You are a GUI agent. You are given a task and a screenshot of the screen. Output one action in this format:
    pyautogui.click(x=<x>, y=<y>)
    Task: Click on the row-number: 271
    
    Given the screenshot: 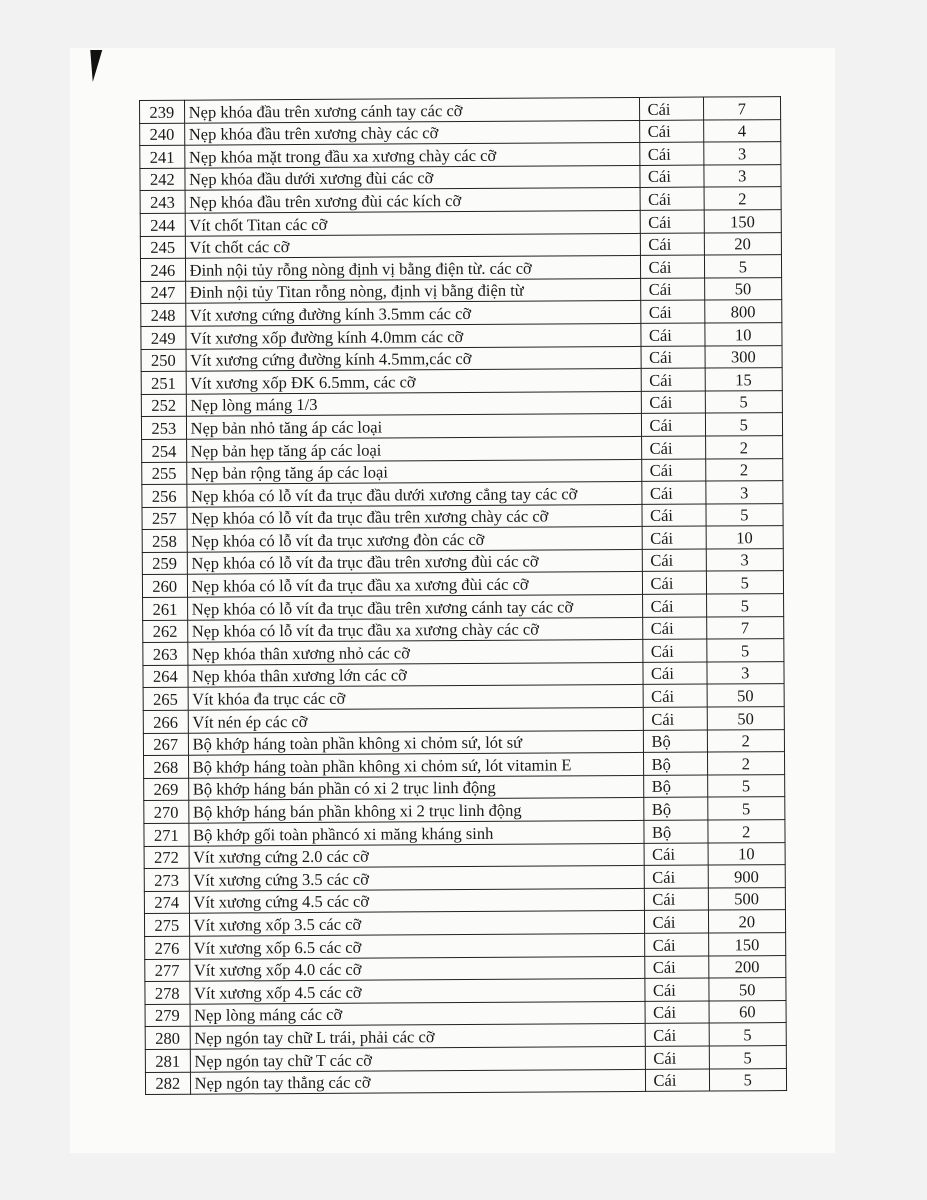 What is the action you would take?
    pyautogui.click(x=166, y=835)
    